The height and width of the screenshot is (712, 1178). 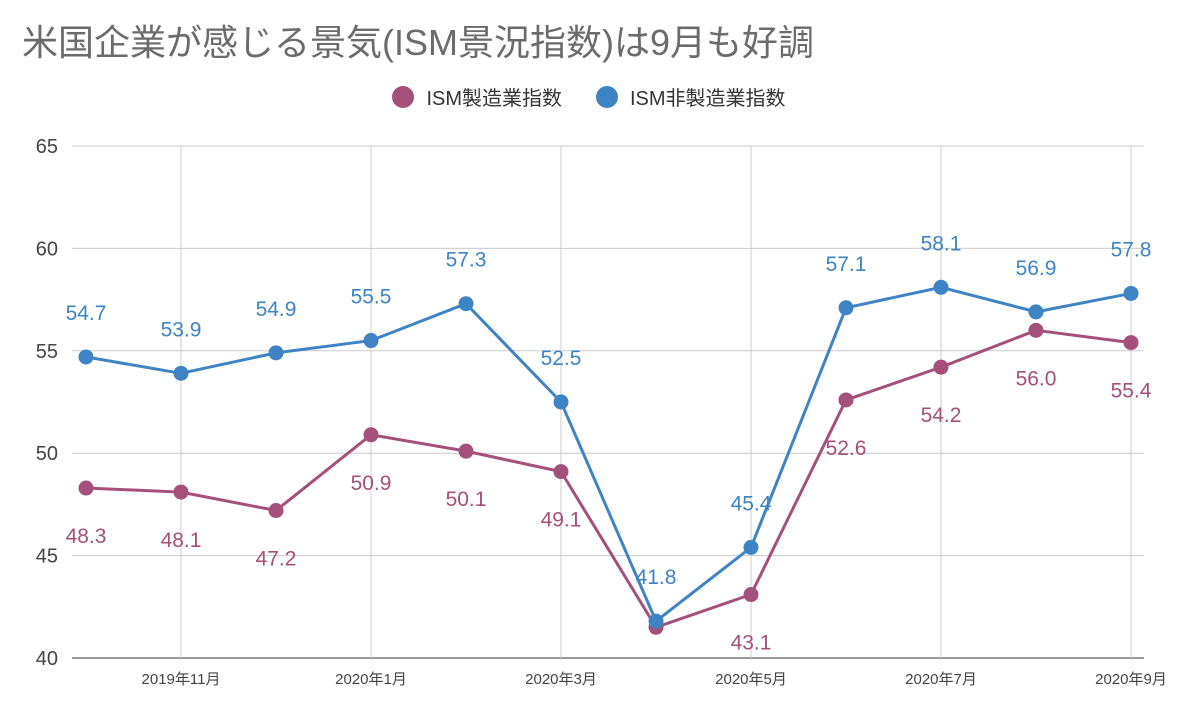 What do you see at coordinates (418, 42) in the screenshot?
I see `chart-title: 米国企業が感じる景気(ISM景況指数)は9月も好調` at bounding box center [418, 42].